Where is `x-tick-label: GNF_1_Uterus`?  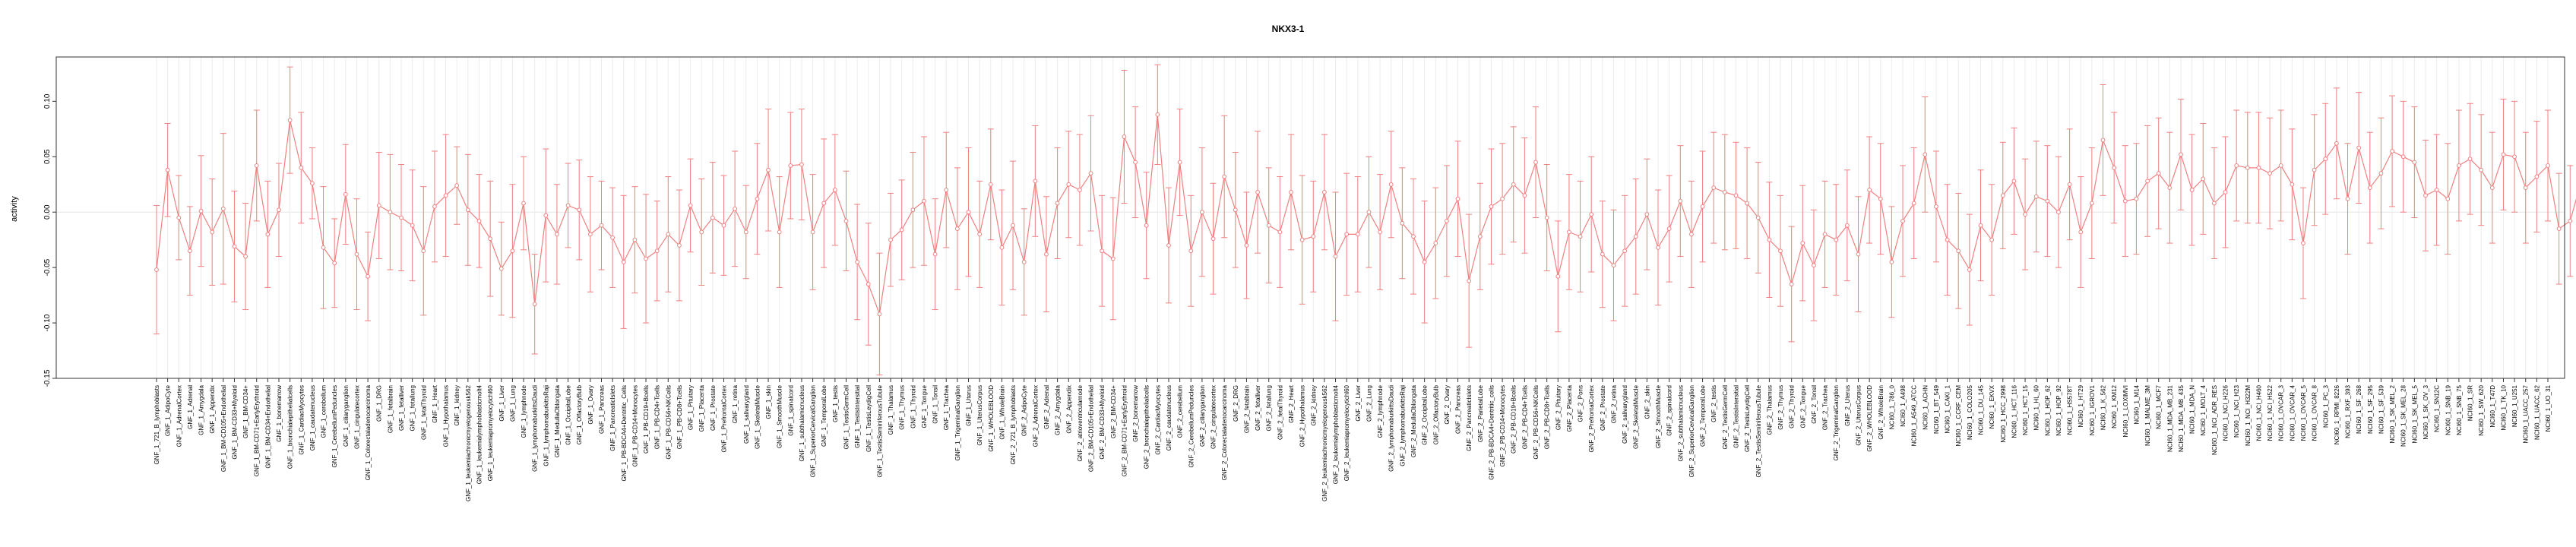
x-tick-label: GNF_1_Uterus is located at coordinates (969, 405).